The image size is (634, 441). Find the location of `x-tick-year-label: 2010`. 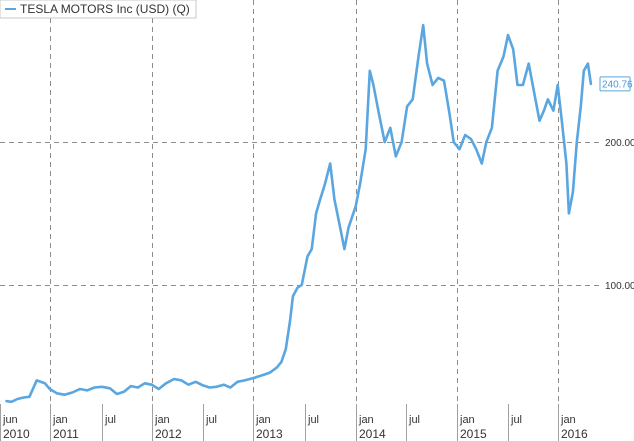

x-tick-year-label: 2010 is located at coordinates (16, 434).